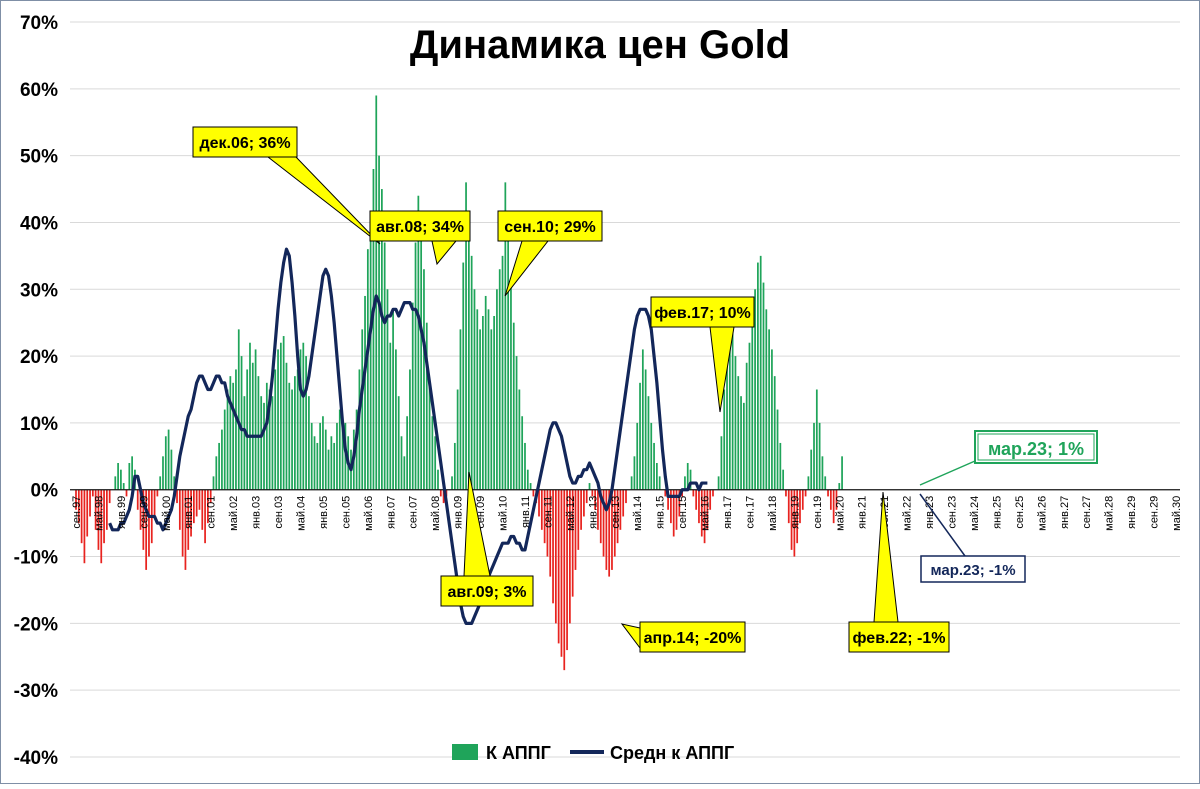 This screenshot has width=1200, height=789. Describe the element at coordinates (39, 290) in the screenshot. I see `y-tick-label: 30%` at that location.